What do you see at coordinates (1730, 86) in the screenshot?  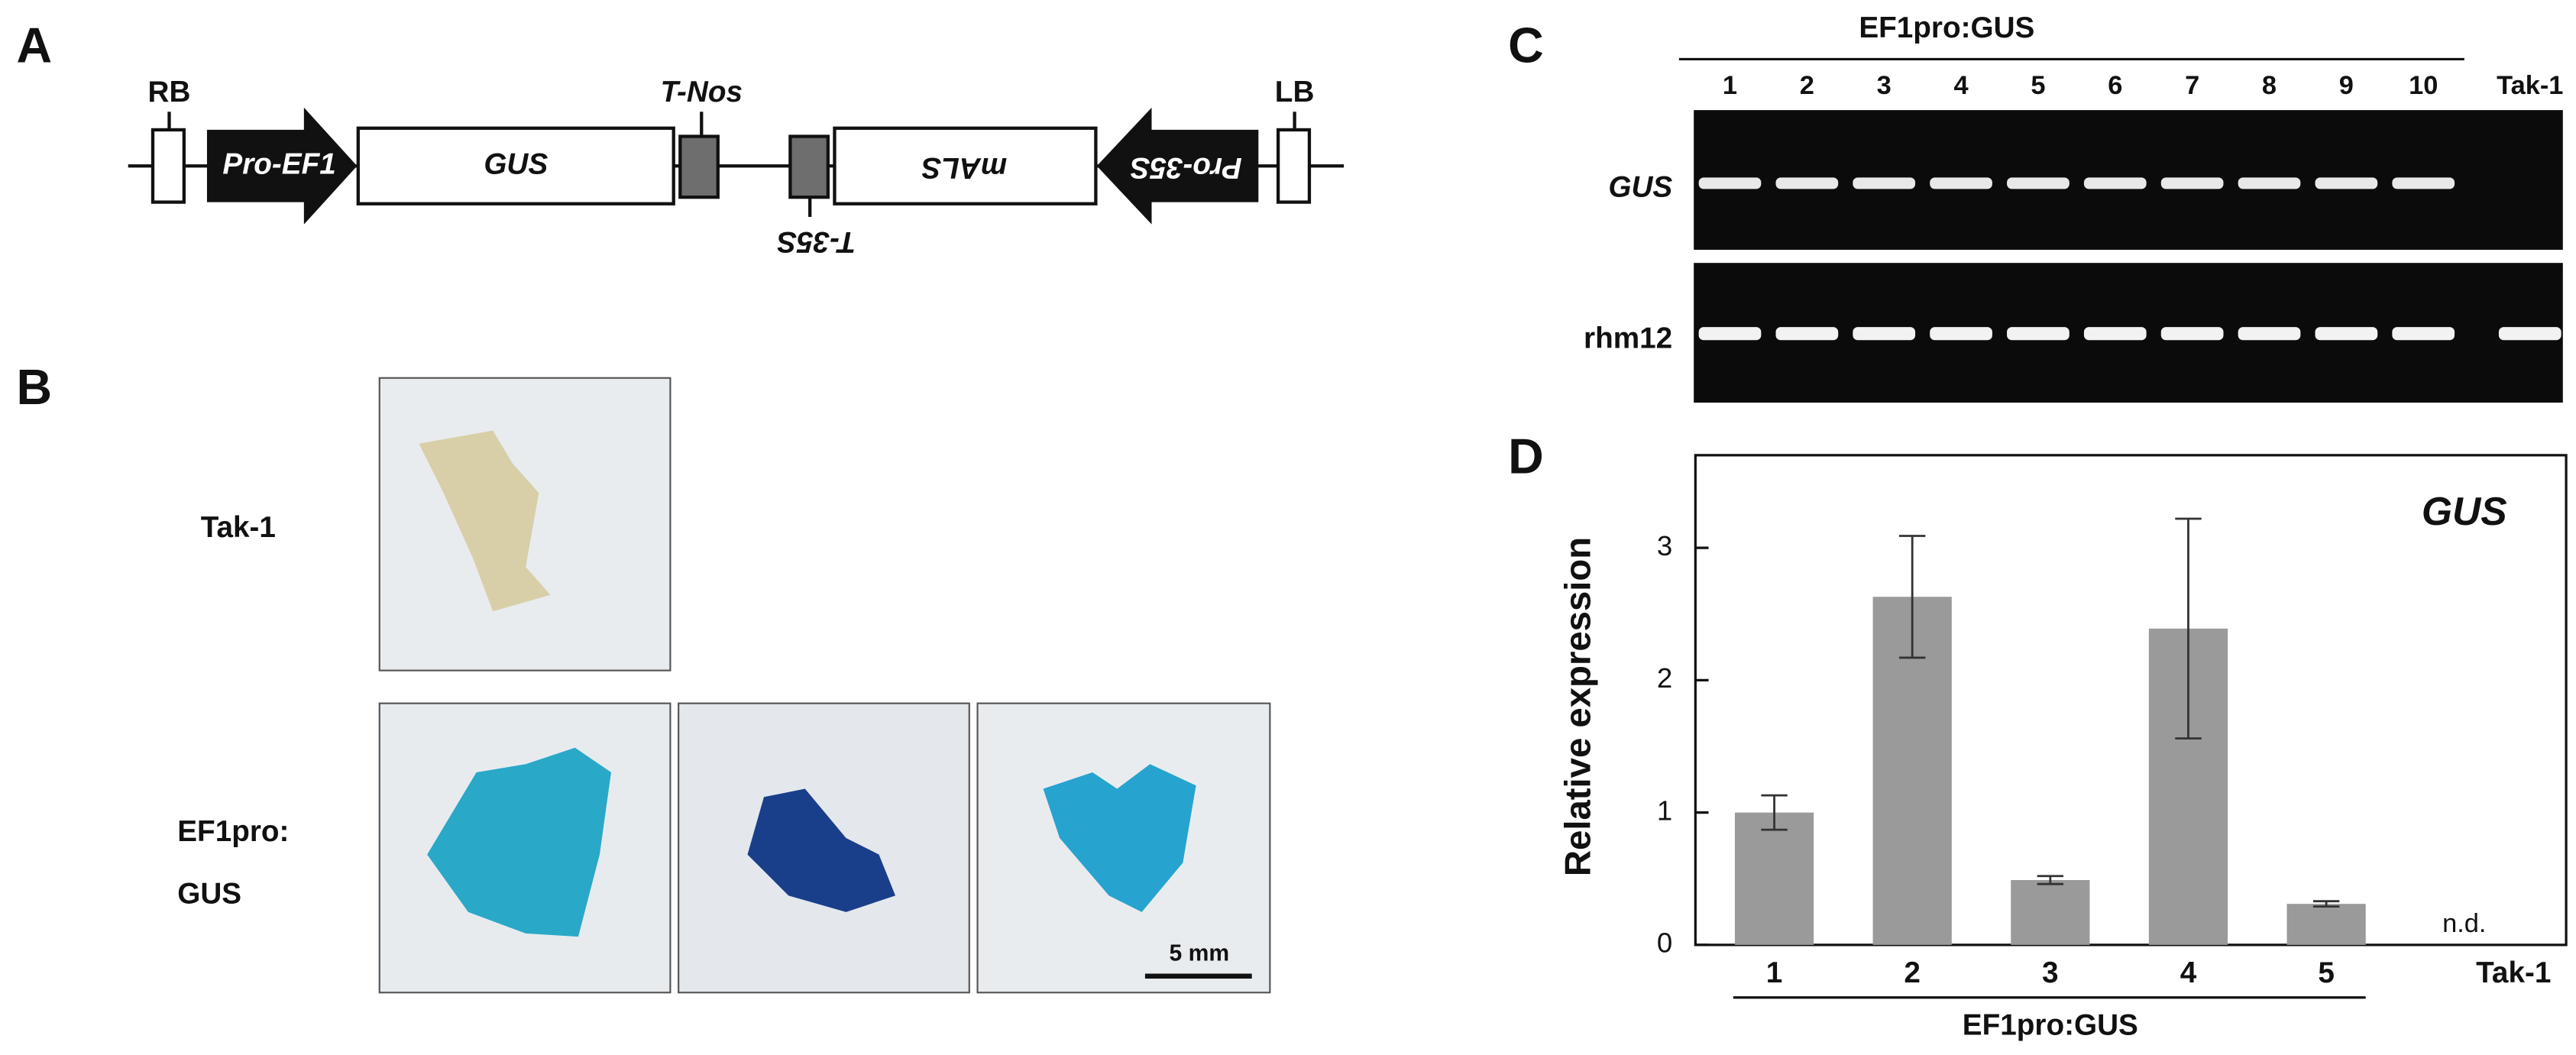 I see `lane-label: 1` at bounding box center [1730, 86].